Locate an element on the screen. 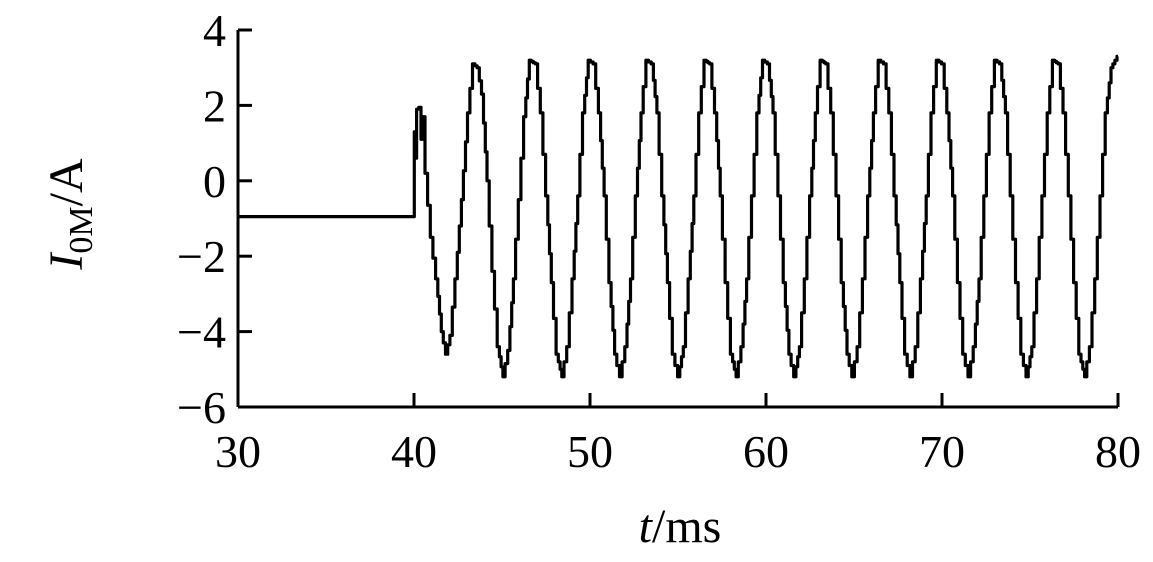 The image size is (1153, 562). x-tick-label-60: 60 is located at coordinates (766, 451).